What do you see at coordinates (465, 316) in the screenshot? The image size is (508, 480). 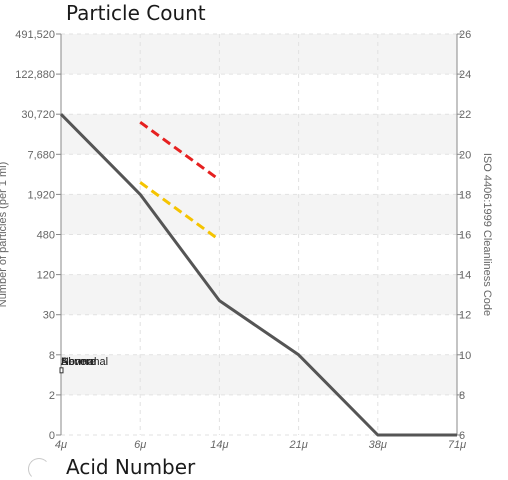 I see `y-right-tick-label: 12` at bounding box center [465, 316].